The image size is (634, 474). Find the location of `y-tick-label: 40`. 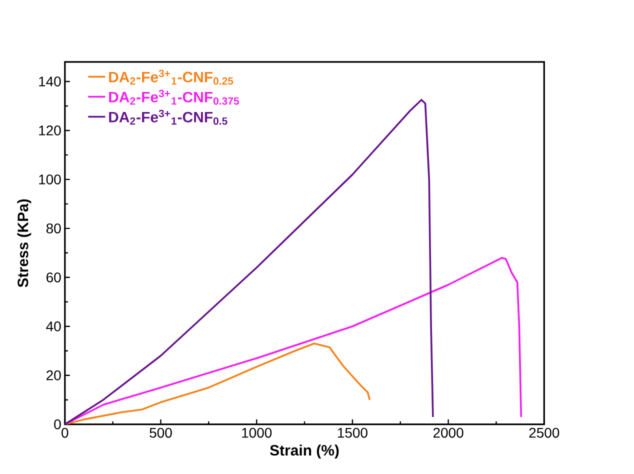

y-tick-label: 40 is located at coordinates (53, 326).